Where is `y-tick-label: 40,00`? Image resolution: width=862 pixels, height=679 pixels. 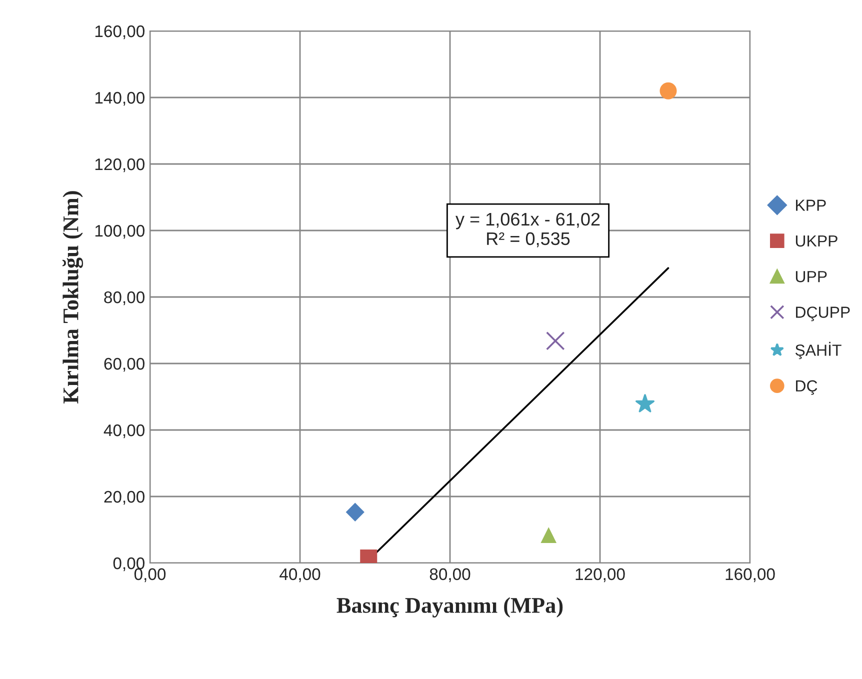
y-tick-label: 40,00 is located at coordinates (124, 431).